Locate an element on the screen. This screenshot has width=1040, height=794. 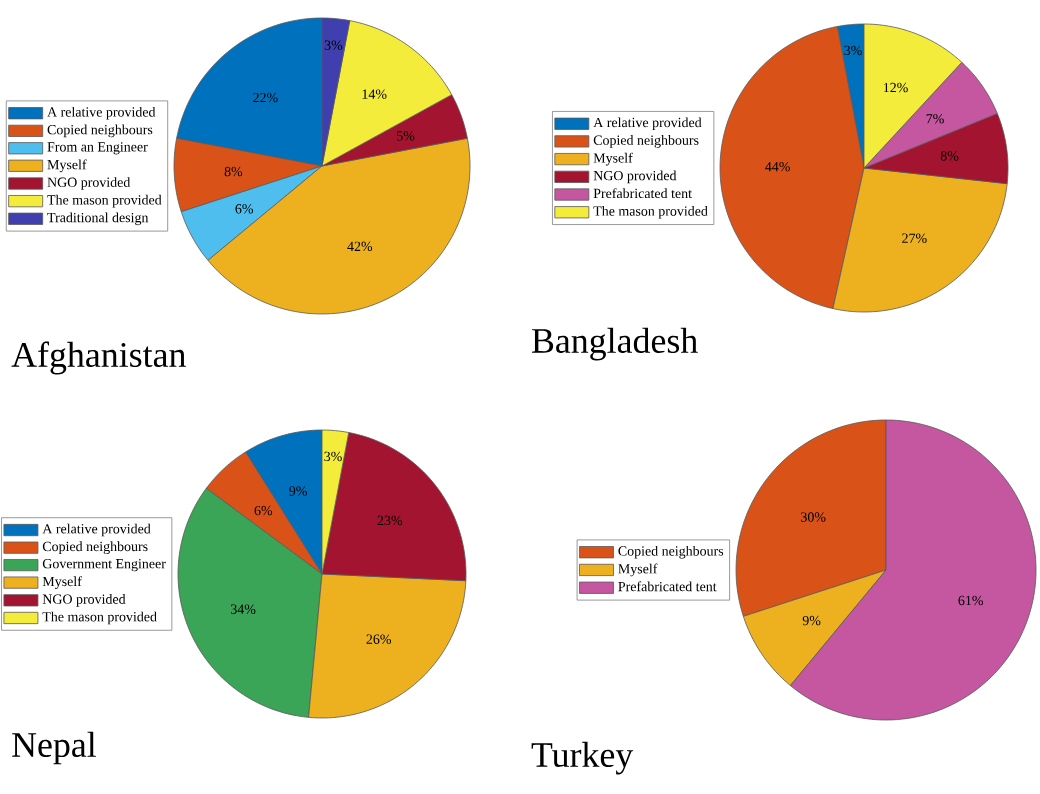
text: Nepal is located at coordinates (54, 748).